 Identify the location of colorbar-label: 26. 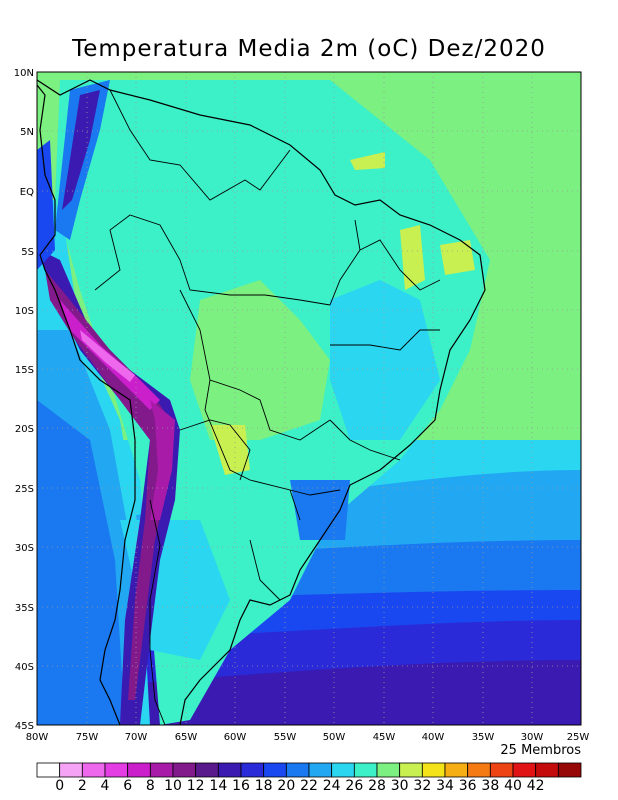
(354, 786).